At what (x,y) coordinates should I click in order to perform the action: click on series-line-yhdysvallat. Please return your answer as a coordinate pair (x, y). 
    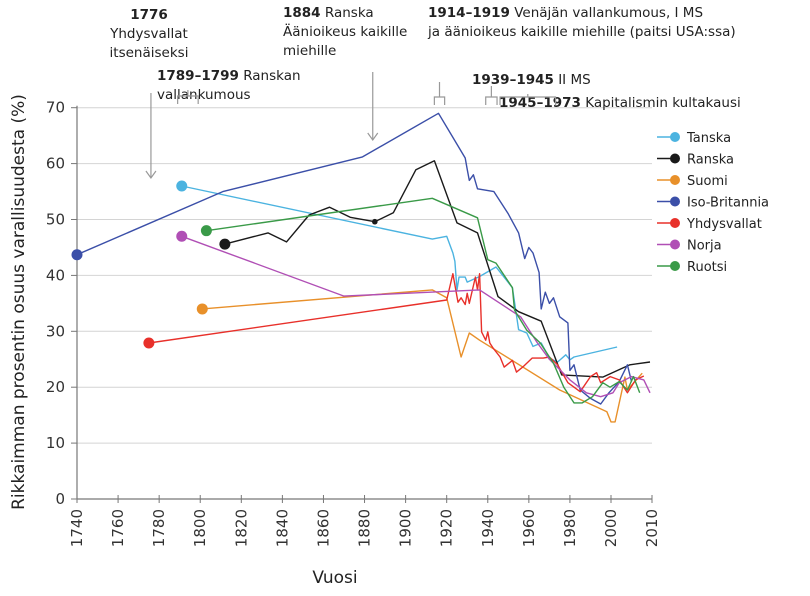
    Looking at the image, I should click on (396, 333).